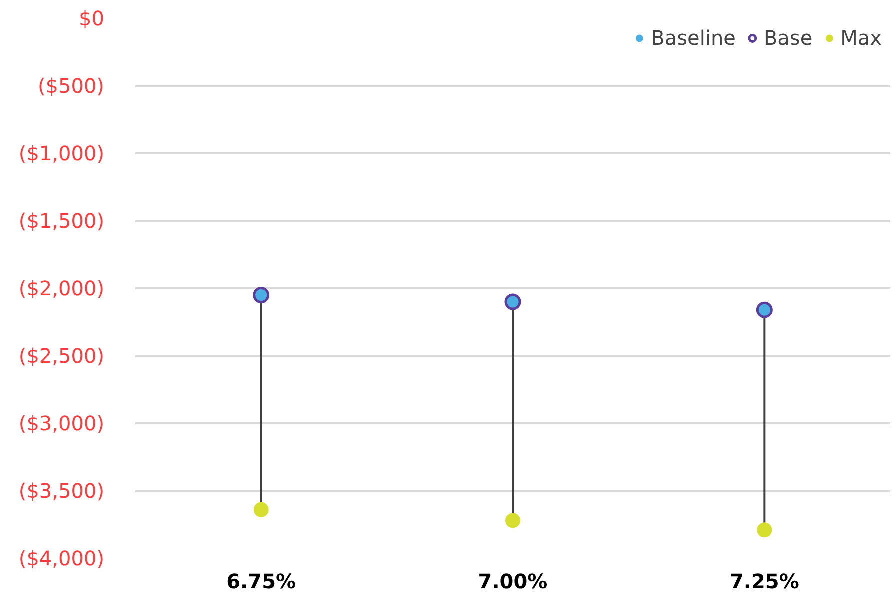 The height and width of the screenshot is (608, 892). I want to click on legend-label: Baseline, so click(693, 38).